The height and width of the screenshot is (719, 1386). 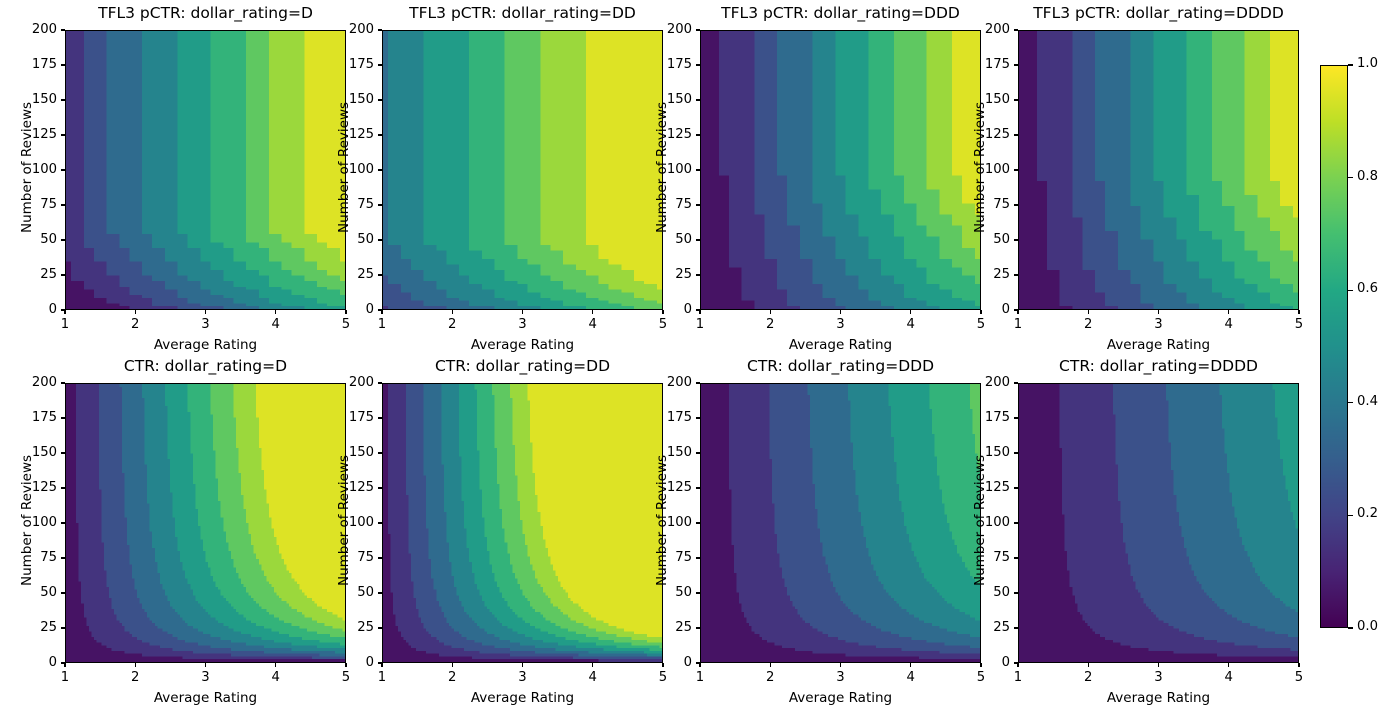 I want to click on subplot-title: TFL3 pCTR: dollar_rating=D, so click(x=205, y=13).